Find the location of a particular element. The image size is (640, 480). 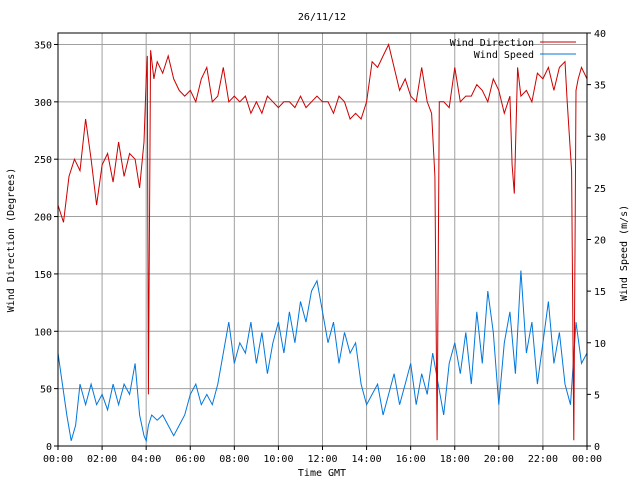

y-right-tick-label: 0 is located at coordinates (597, 447).